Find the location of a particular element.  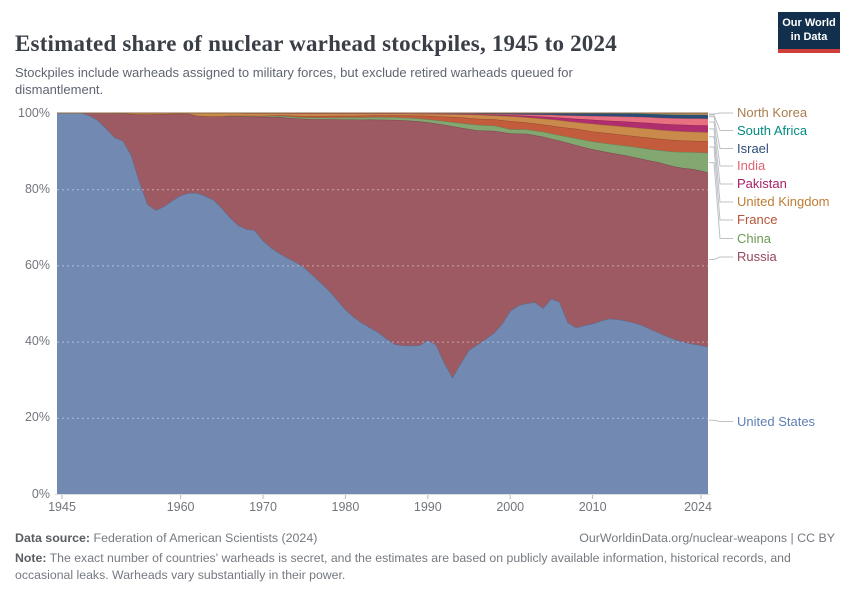

data-source-label: Data source: is located at coordinates (53, 538).